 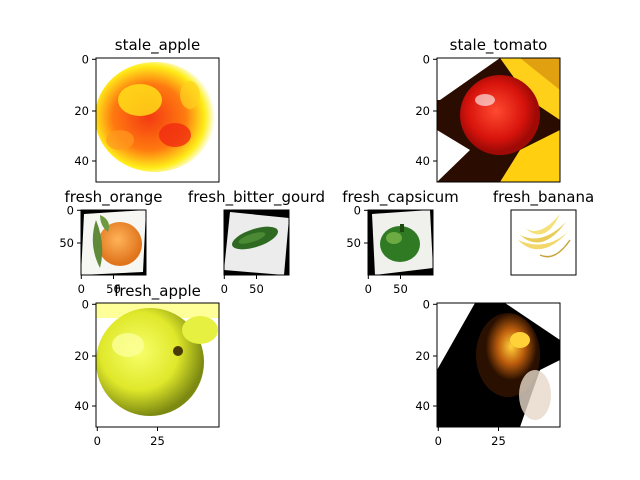 I want to click on image-stale-tomato, so click(x=498, y=120).